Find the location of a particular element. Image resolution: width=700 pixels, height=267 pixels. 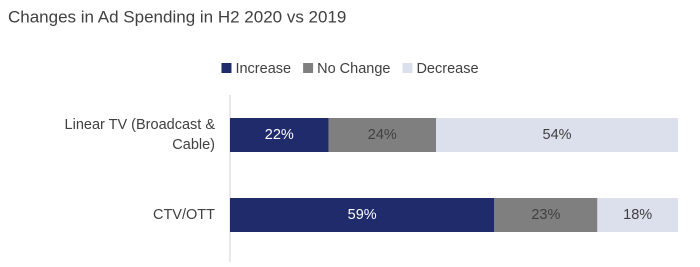

y-tick-label: CTV/OTT is located at coordinates (183, 215).